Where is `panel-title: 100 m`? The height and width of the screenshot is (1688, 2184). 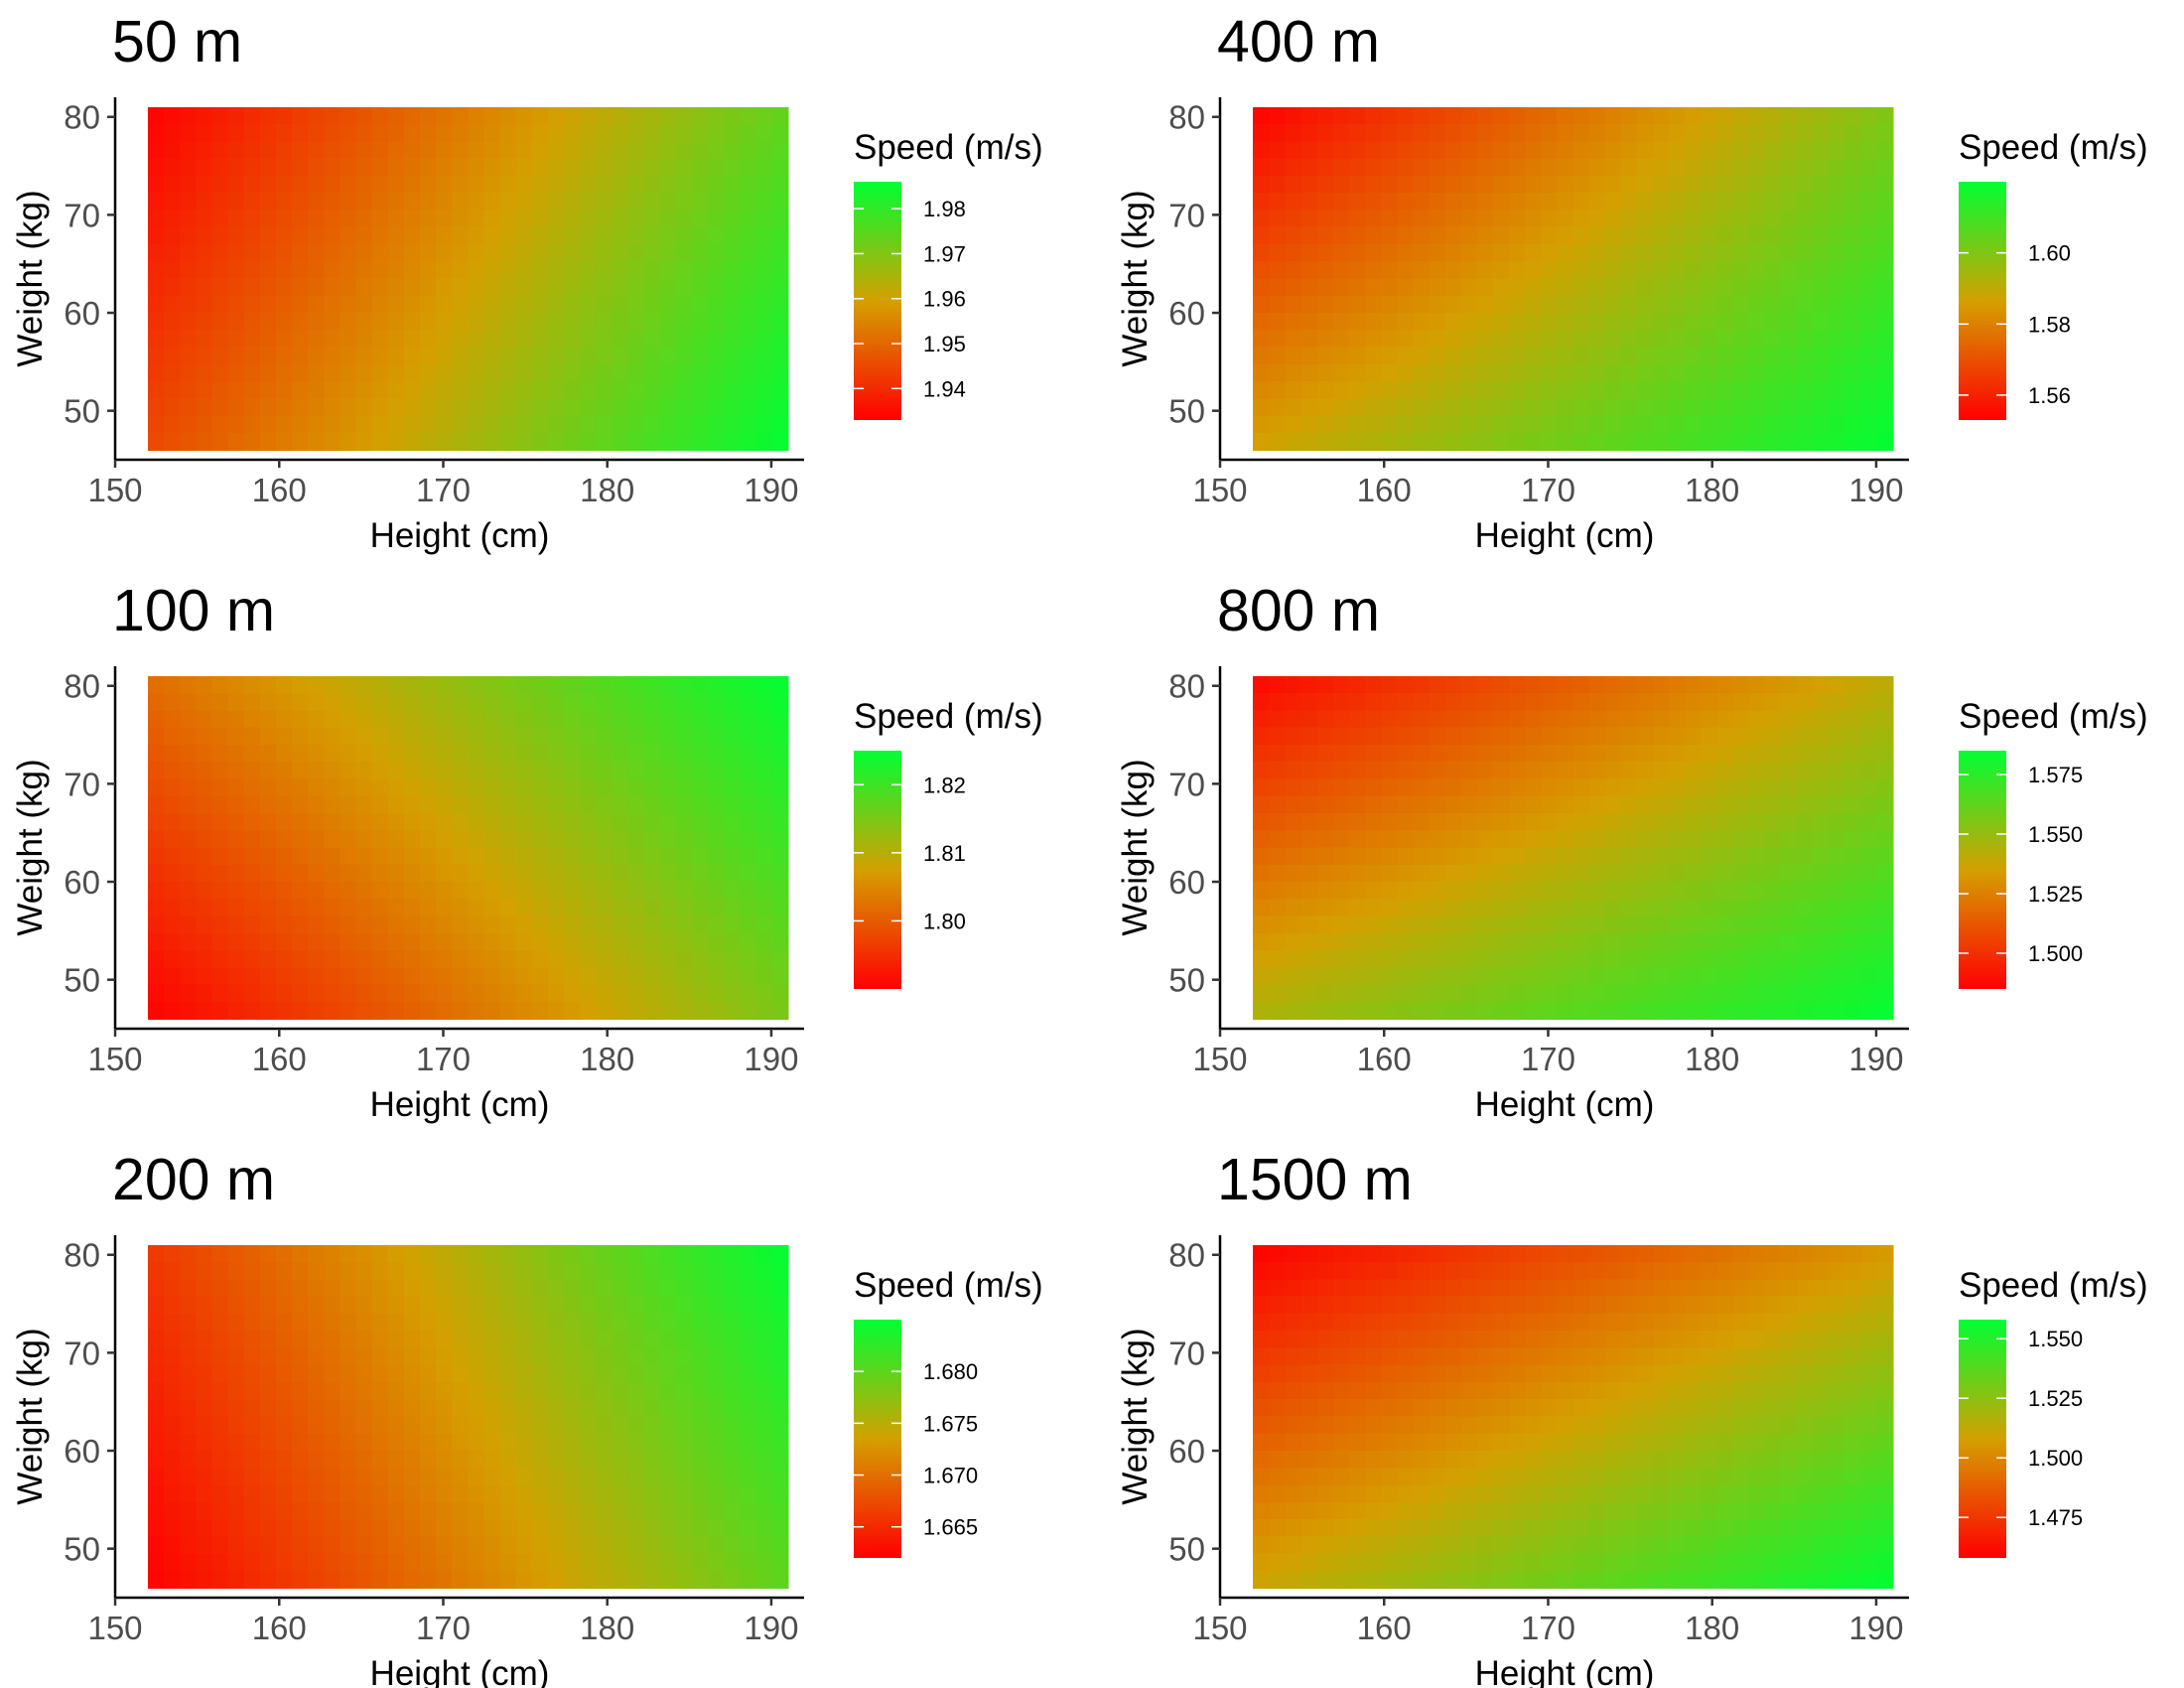
panel-title: 100 m is located at coordinates (193, 610).